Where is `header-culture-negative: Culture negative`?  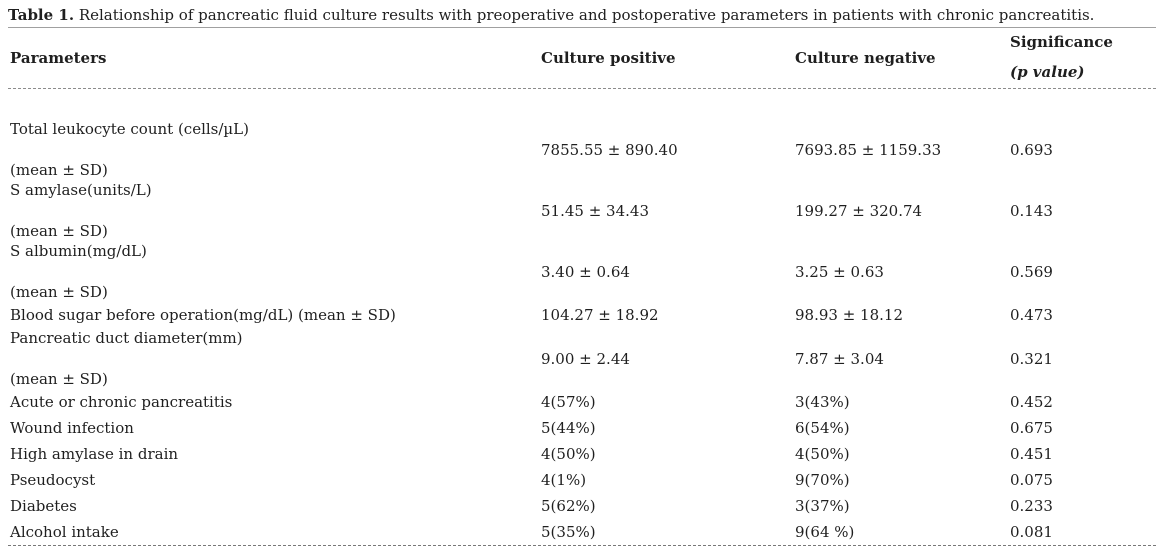
header-culture-negative: Culture negative is located at coordinates (865, 58).